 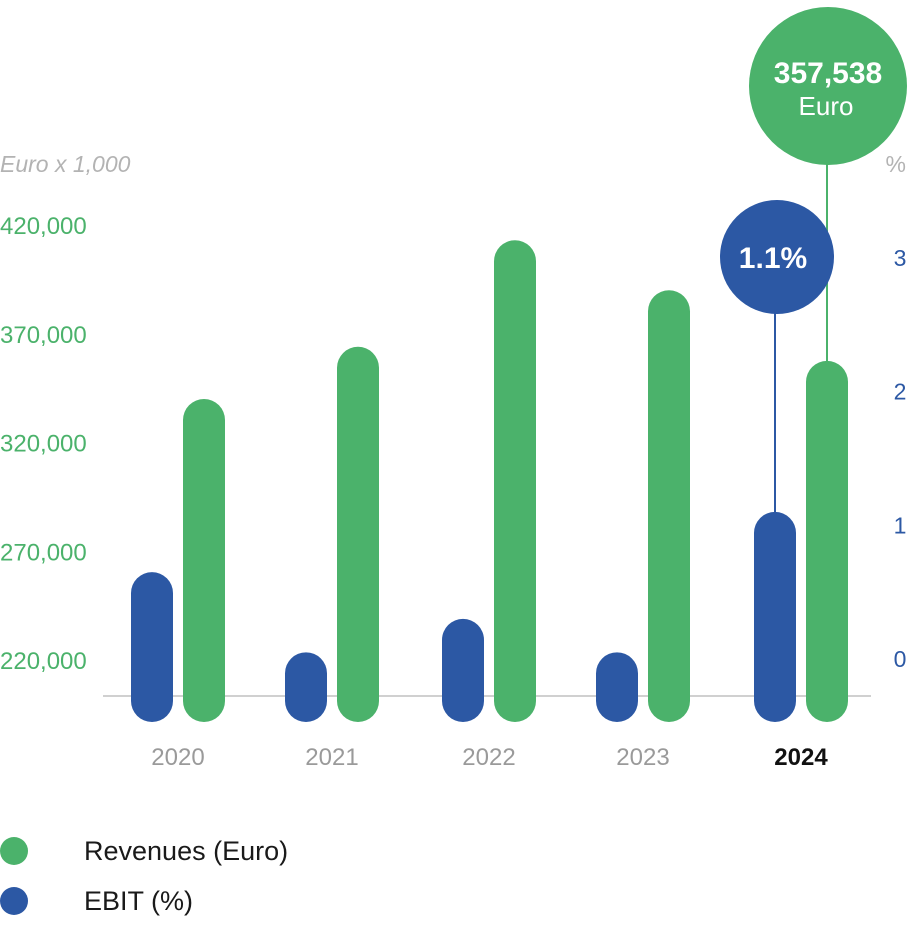 I want to click on category-label: 2023, so click(x=642, y=757).